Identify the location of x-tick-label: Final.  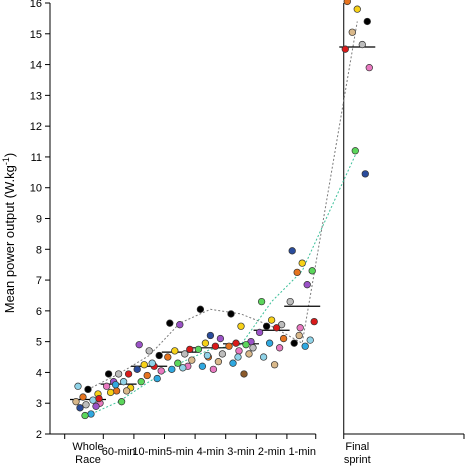
(357, 447).